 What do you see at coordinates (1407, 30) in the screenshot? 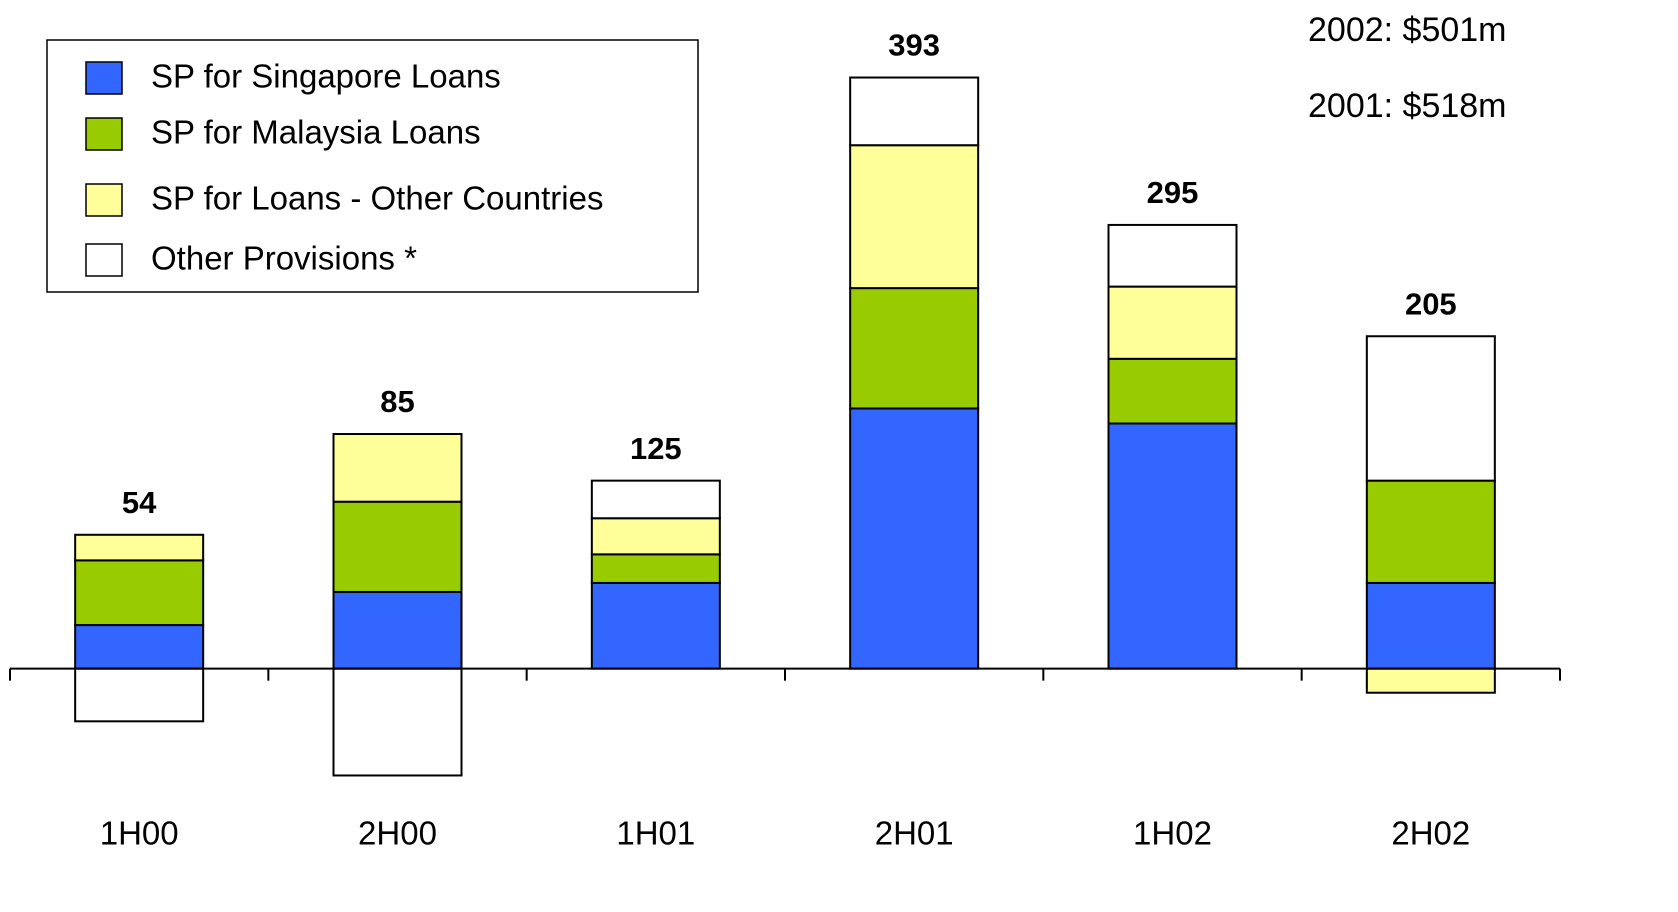
I see `annotation: 2002: $501m` at bounding box center [1407, 30].